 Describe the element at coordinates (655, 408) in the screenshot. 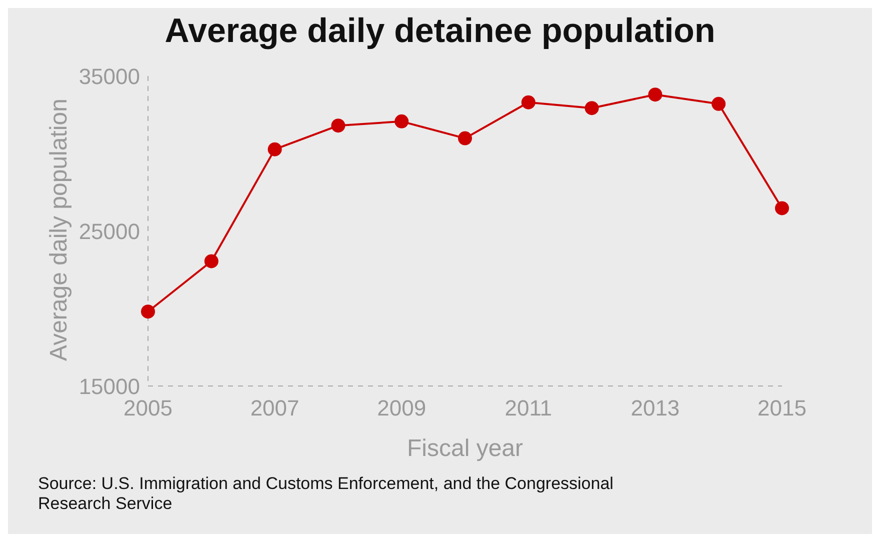

I see `x-tick-label: 2013` at that location.